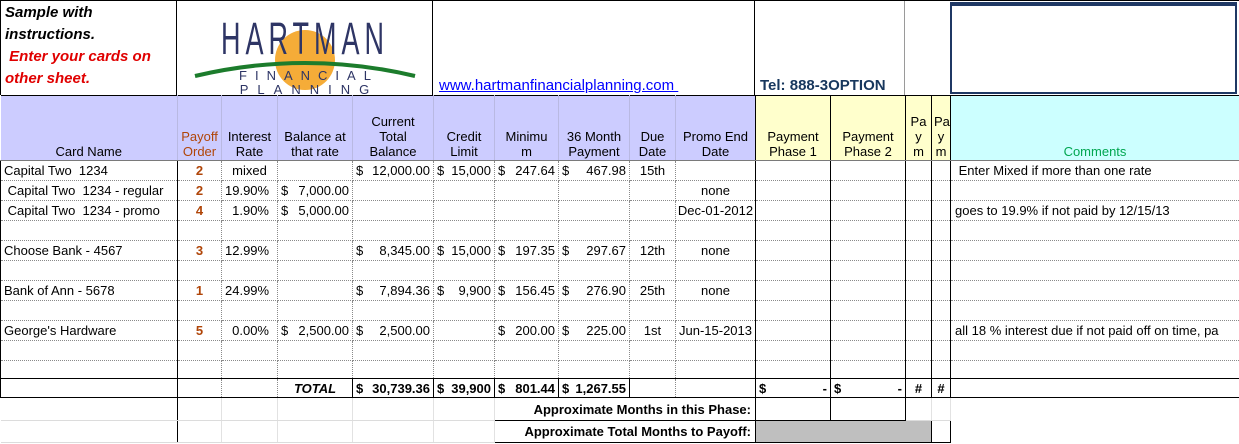 The height and width of the screenshot is (444, 1239). I want to click on cell-interest-rate: 24.99%, so click(249, 290).